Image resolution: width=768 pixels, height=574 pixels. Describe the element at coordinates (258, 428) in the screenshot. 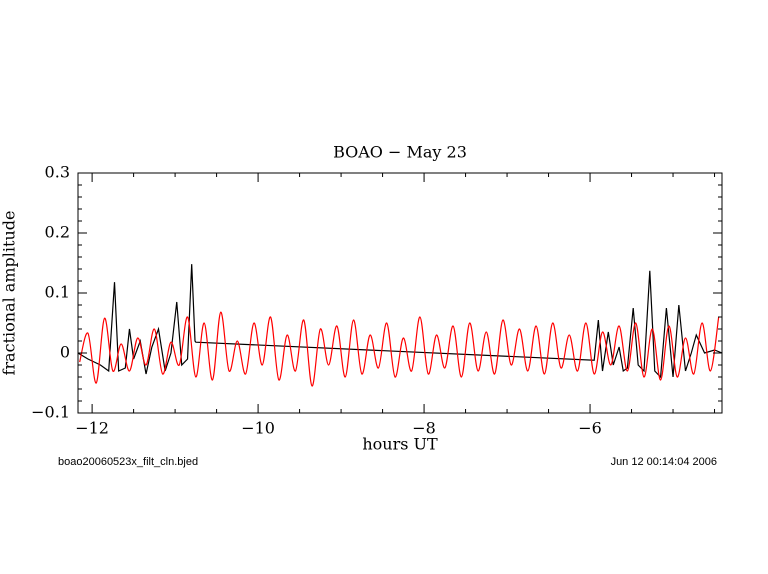

I see `x-tick-label: −10` at that location.